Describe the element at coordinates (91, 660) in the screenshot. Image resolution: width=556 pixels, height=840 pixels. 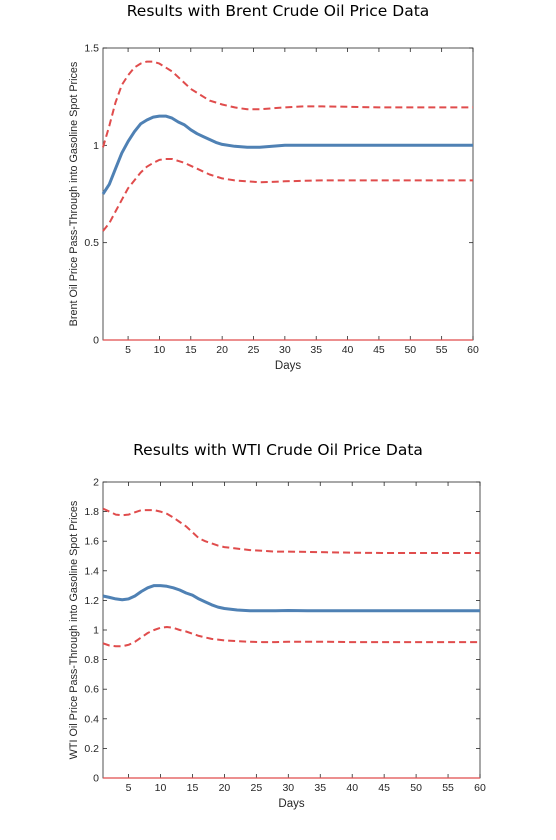
I see `y-tick-label: 0.8` at that location.